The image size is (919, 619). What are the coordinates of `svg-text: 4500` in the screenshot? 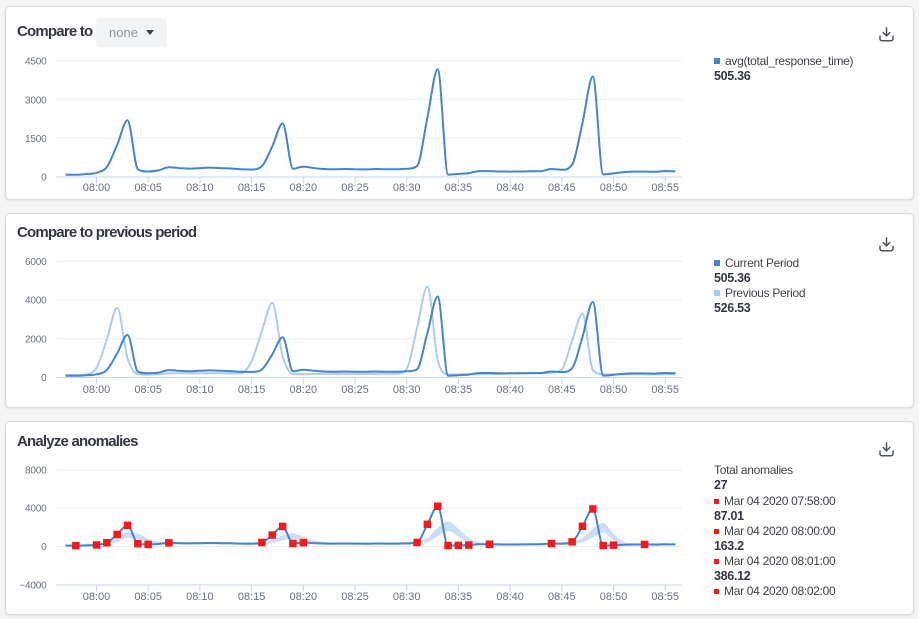 It's located at (36, 62).